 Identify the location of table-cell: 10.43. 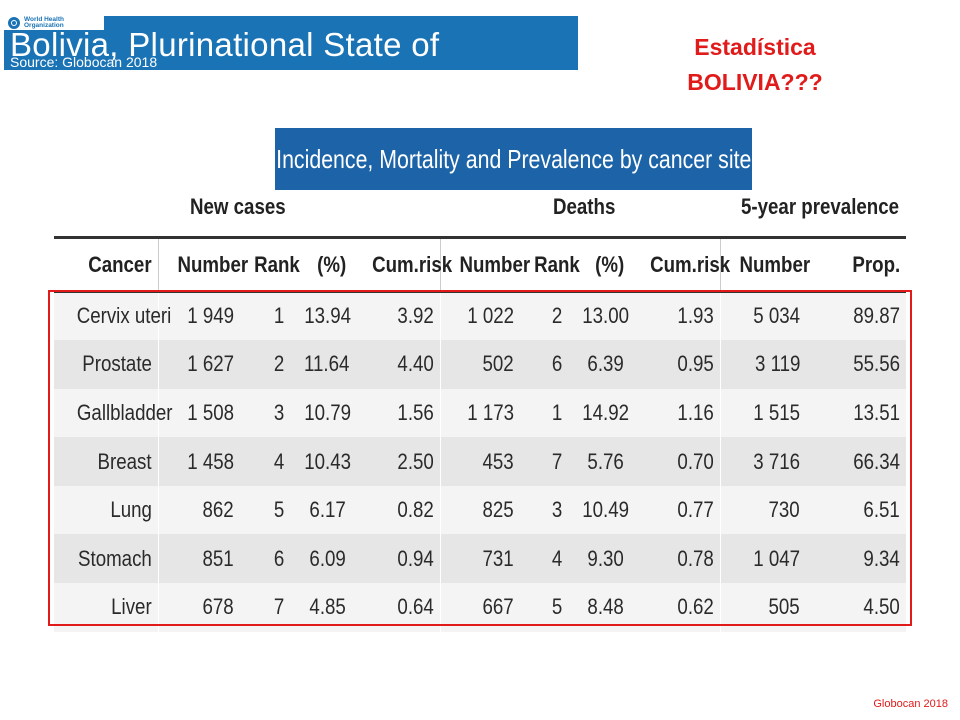
(328, 461).